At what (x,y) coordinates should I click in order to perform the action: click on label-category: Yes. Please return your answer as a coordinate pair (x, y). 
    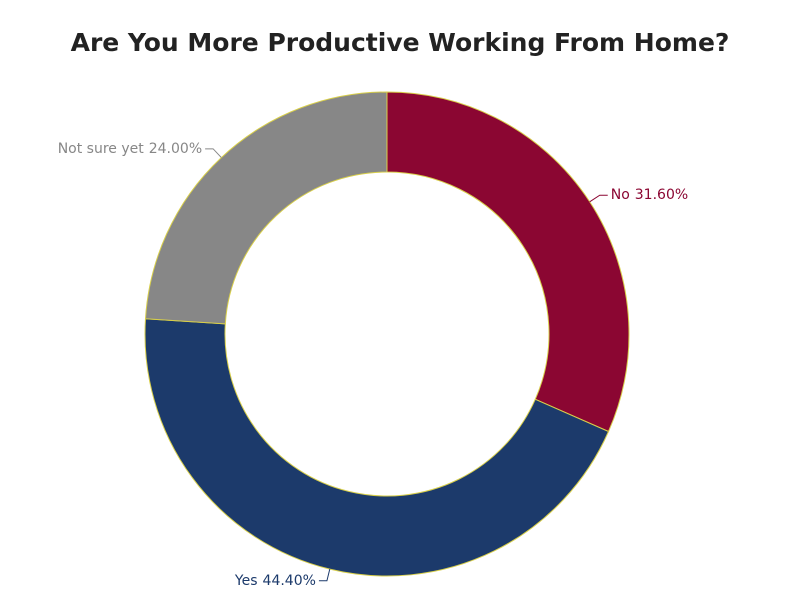
    Looking at the image, I should click on (246, 581).